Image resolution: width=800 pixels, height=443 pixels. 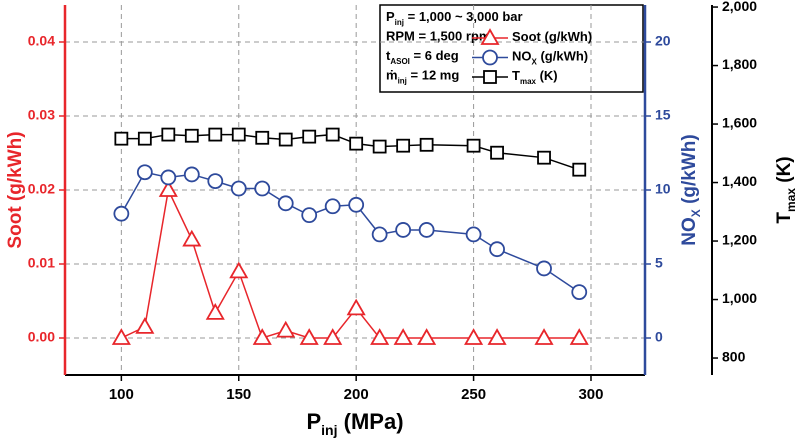 I want to click on y2-tick-label: 20, so click(x=663, y=41).